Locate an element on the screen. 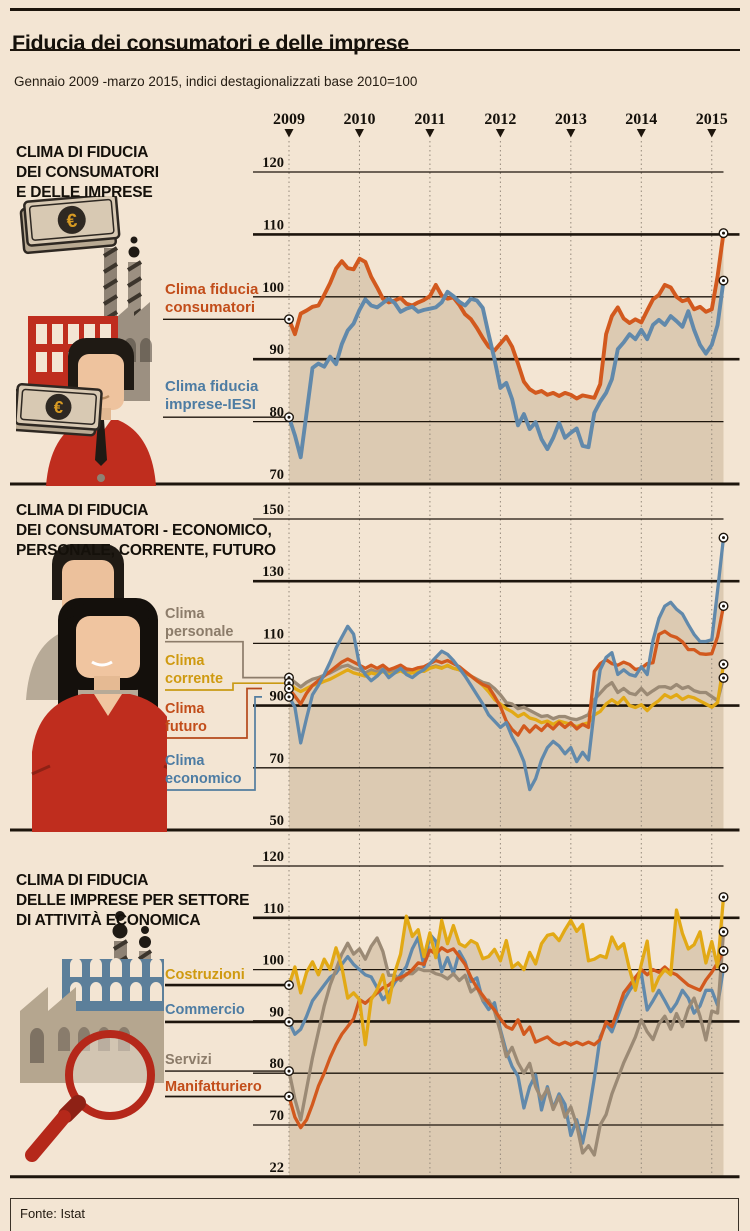 Image resolution: width=750 pixels, height=1231 pixels. legend-economico: Clima economico is located at coordinates (203, 770).